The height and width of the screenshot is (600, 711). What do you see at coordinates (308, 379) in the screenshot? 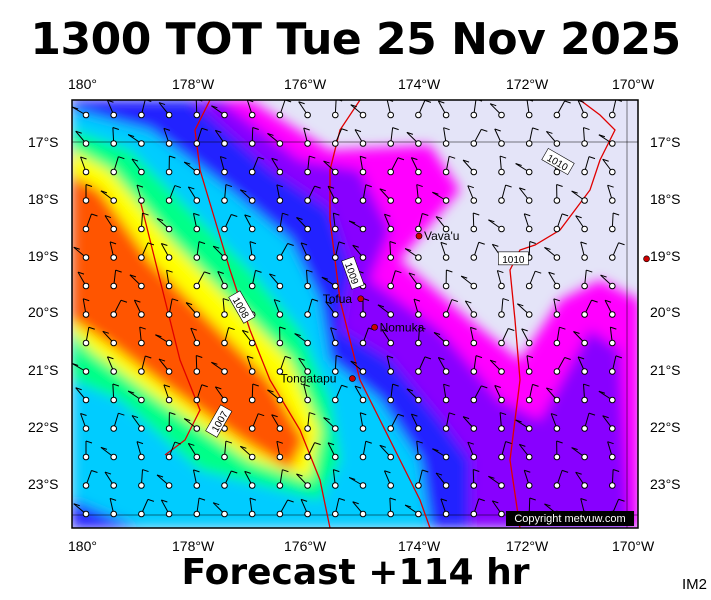
I see `place-label: Tongatapu` at bounding box center [308, 379].